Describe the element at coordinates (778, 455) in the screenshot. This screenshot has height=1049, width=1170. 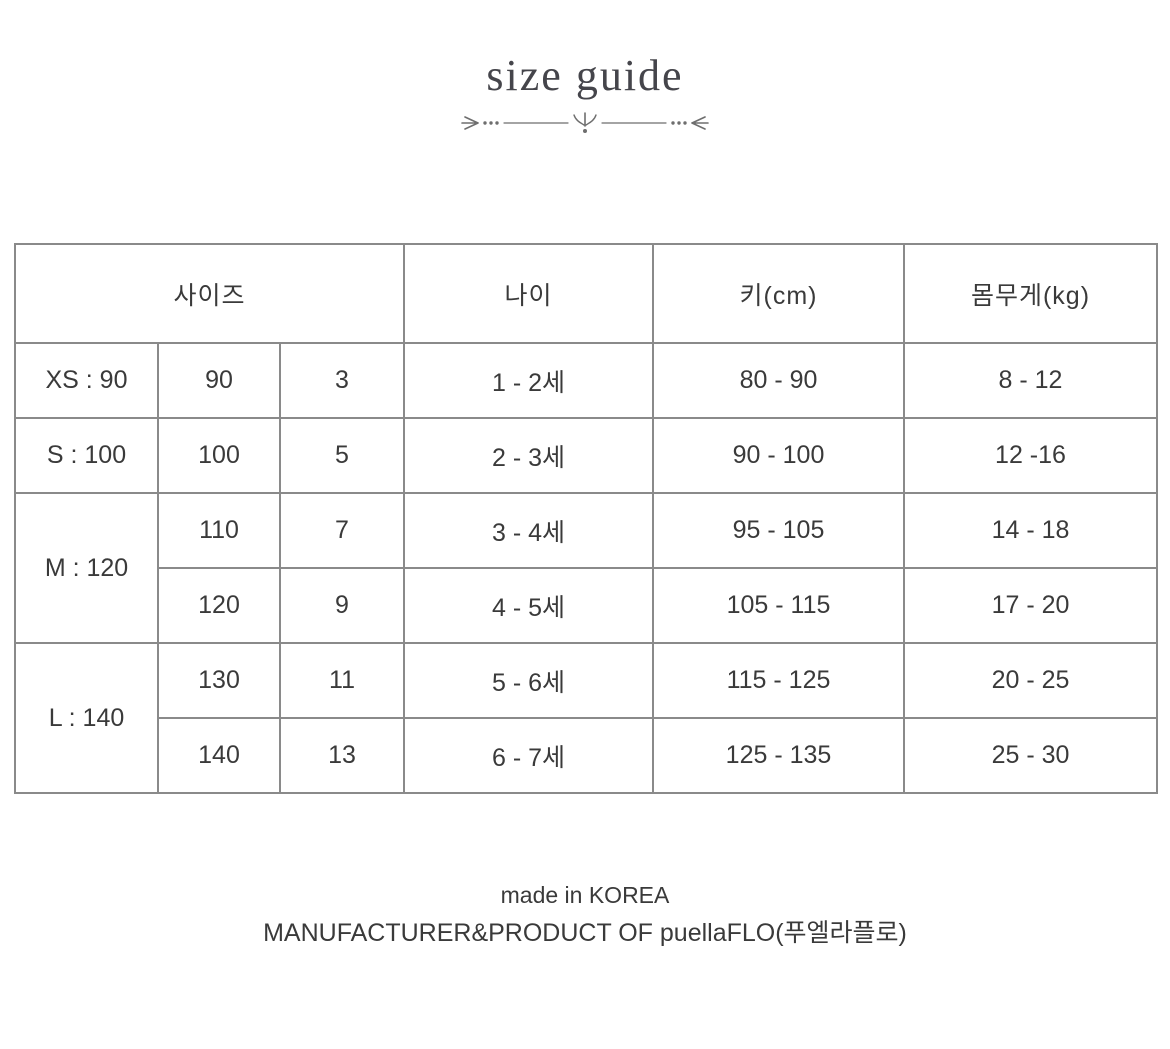
I see `height-cell: 90 - 100` at that location.